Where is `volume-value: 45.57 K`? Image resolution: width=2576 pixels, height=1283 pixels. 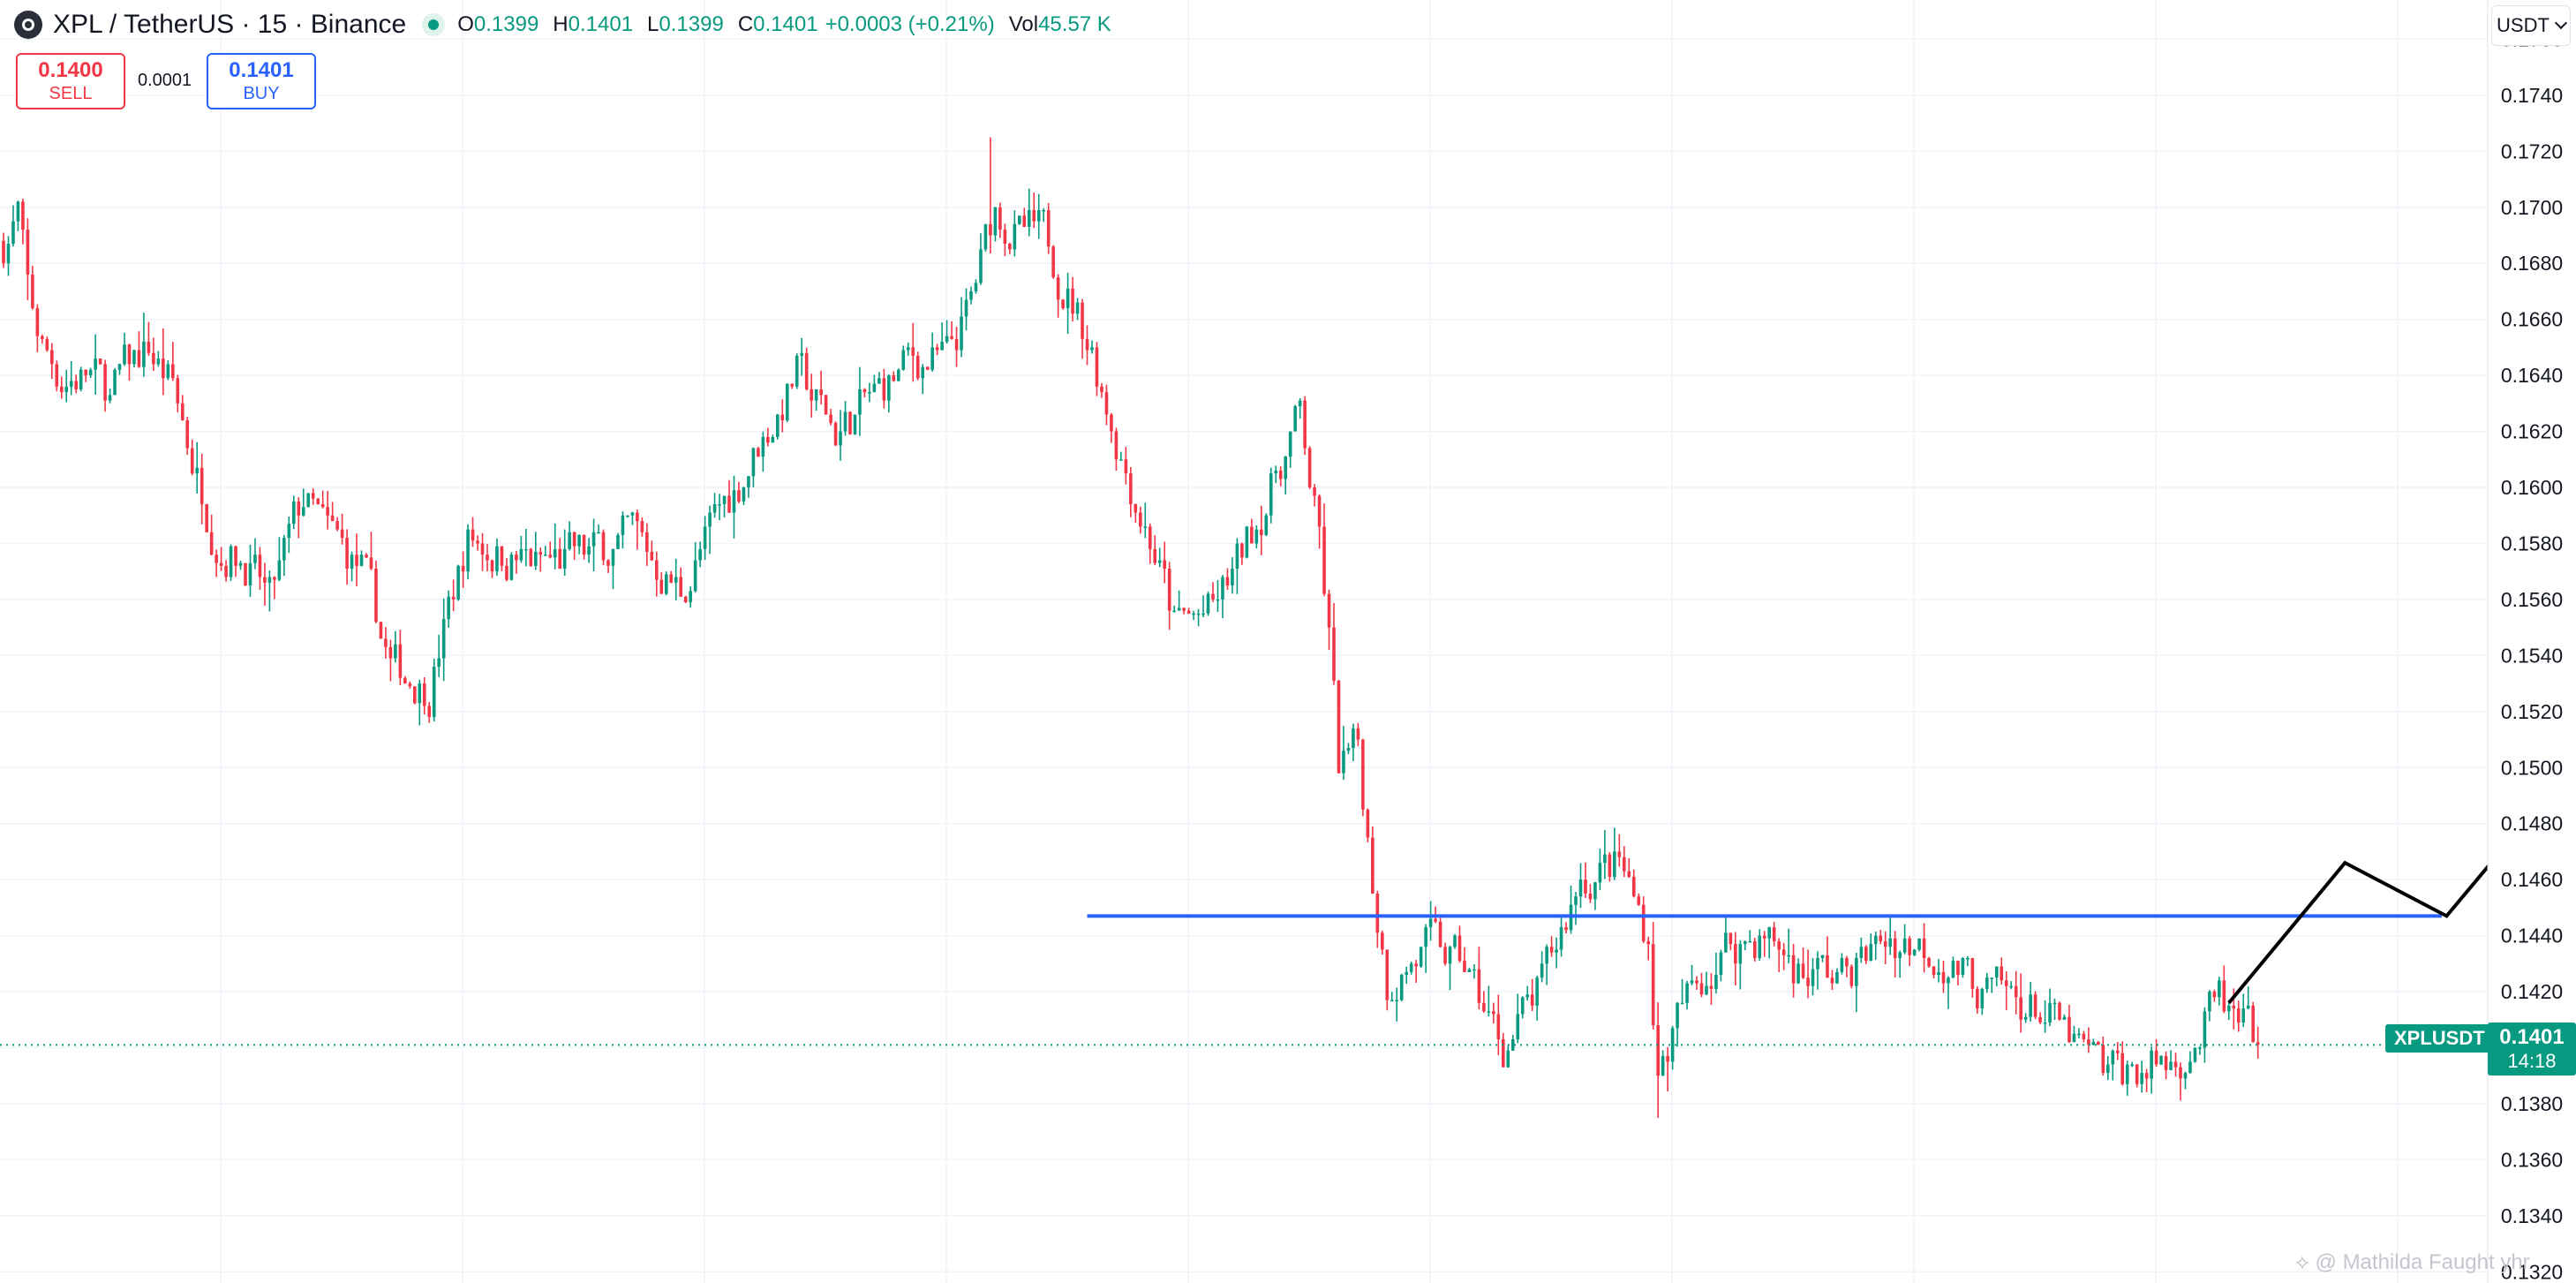 volume-value: 45.57 K is located at coordinates (1075, 24).